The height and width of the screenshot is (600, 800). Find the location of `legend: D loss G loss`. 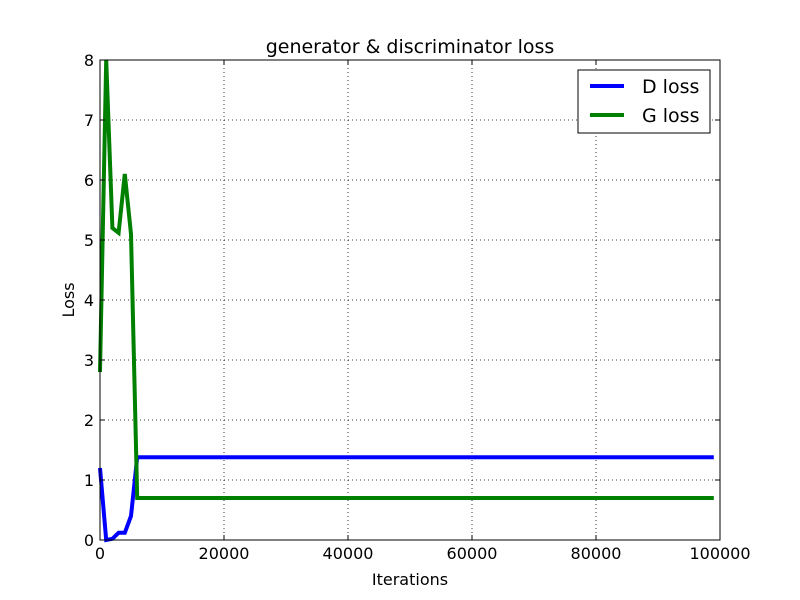

legend: D loss G loss is located at coordinates (644, 101).